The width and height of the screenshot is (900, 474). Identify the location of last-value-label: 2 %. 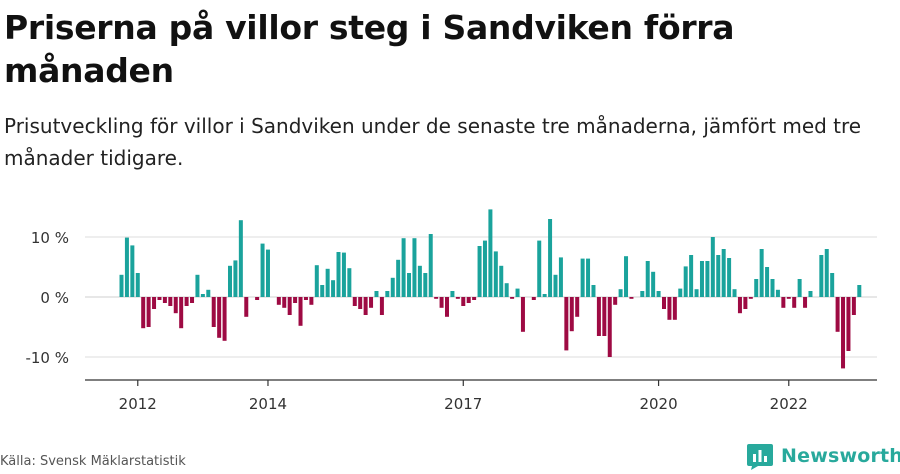
(864, 2).